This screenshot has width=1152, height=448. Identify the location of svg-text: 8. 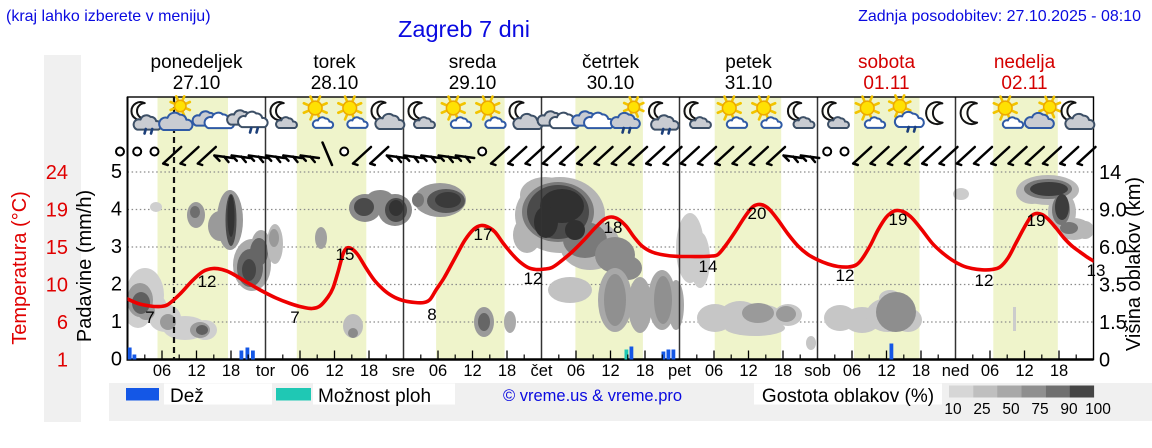
(431, 314).